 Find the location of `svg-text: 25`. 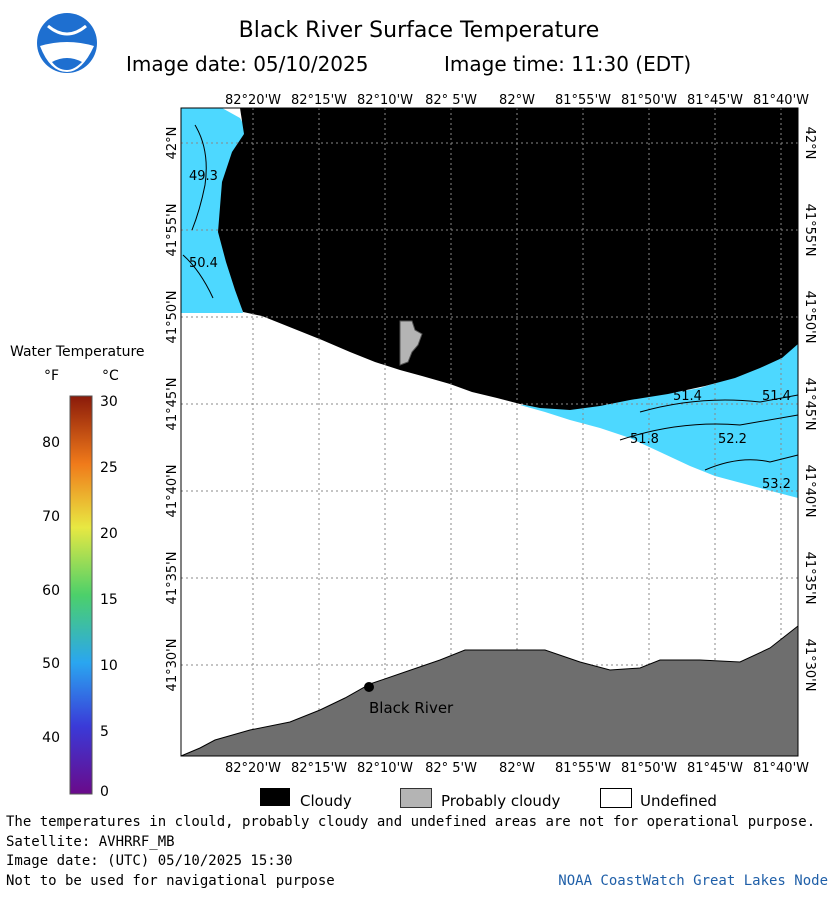

svg-text: 25 is located at coordinates (109, 468).